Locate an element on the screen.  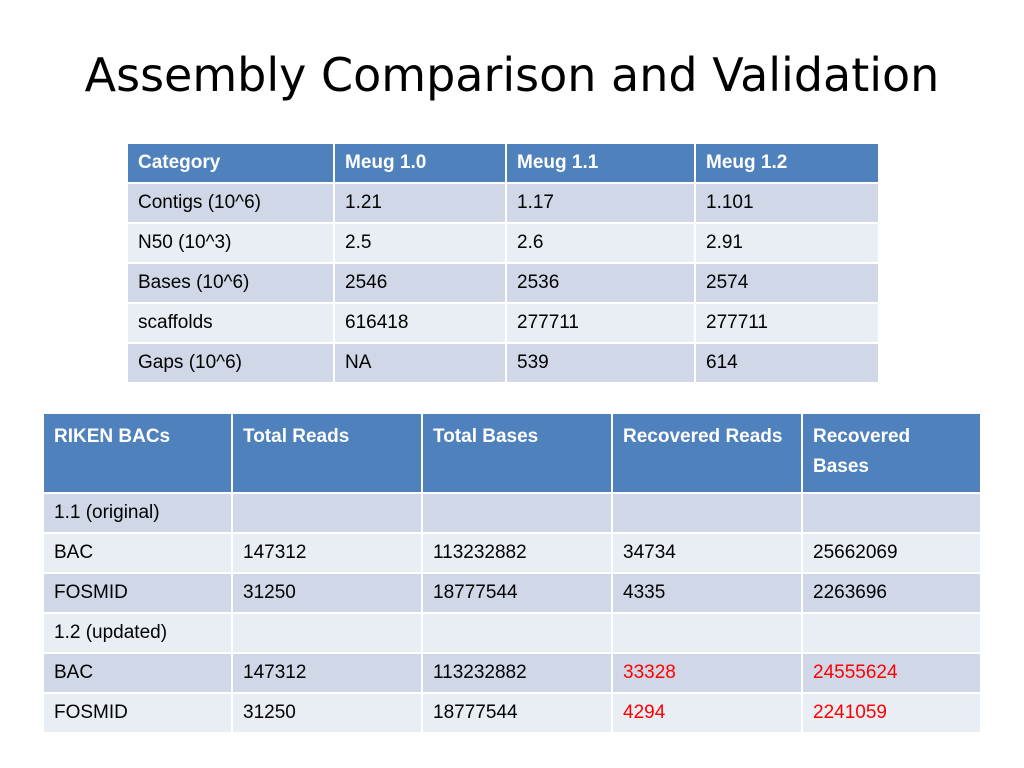
table-row: FOSMID 31250 18777544 4294 2241059 is located at coordinates (512, 713).